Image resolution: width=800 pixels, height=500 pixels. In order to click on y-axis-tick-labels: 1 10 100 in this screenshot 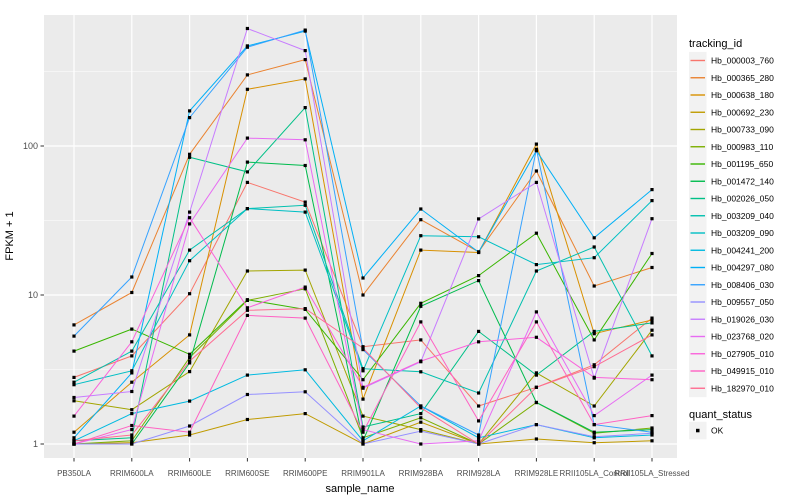, I will do `click(30, 295)`.